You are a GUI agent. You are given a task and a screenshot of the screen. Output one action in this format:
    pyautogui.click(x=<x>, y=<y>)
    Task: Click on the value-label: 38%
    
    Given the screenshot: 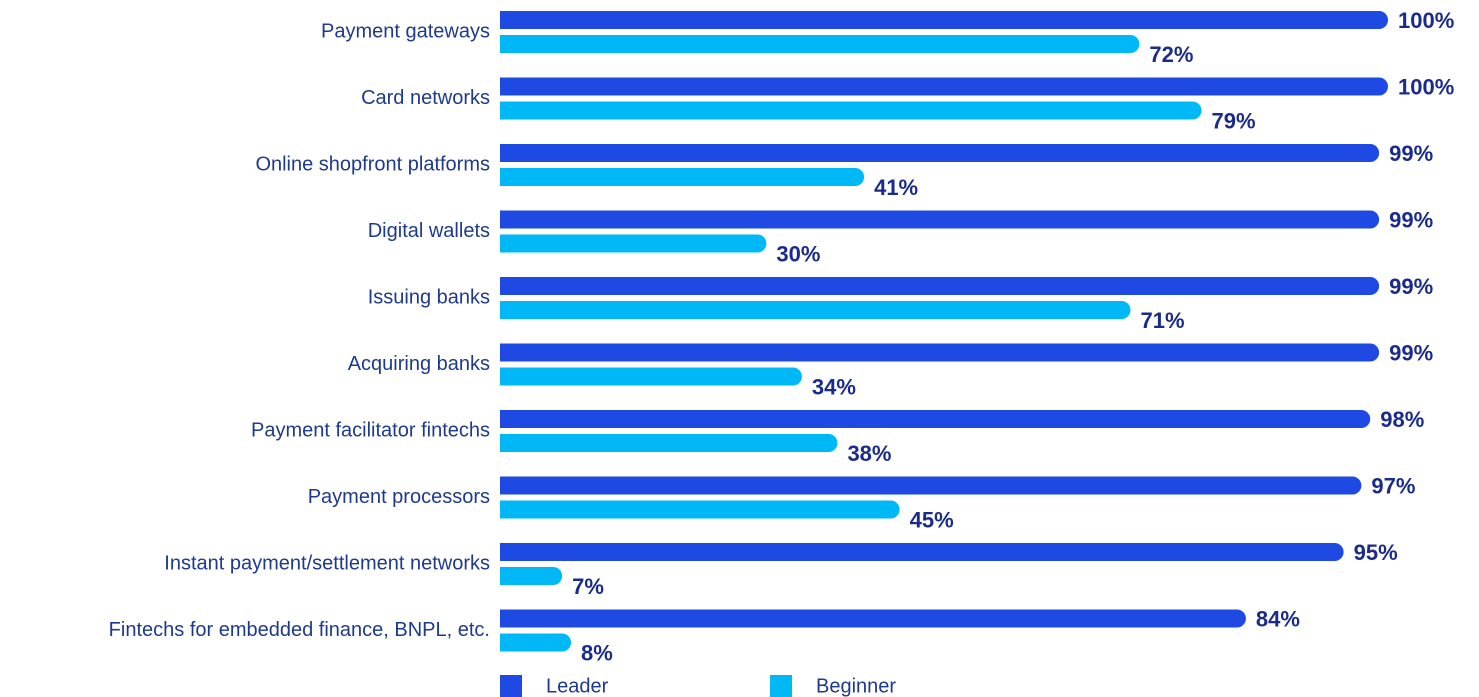 What is the action you would take?
    pyautogui.click(x=869, y=453)
    